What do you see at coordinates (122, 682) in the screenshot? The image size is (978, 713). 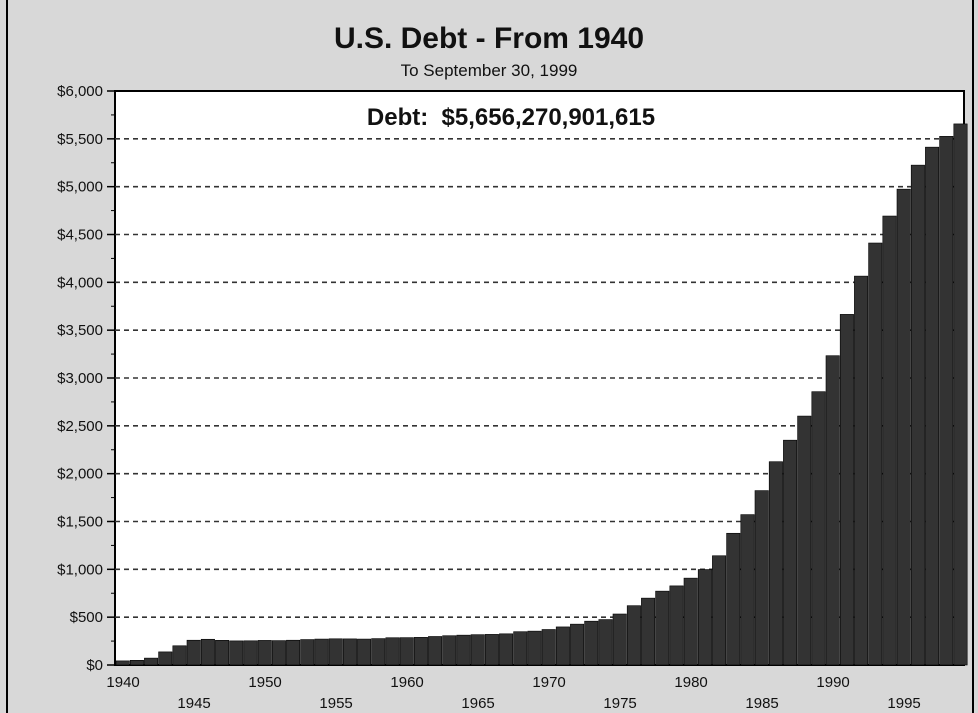 I see `x-tick-label-1940: 1940` at bounding box center [122, 682].